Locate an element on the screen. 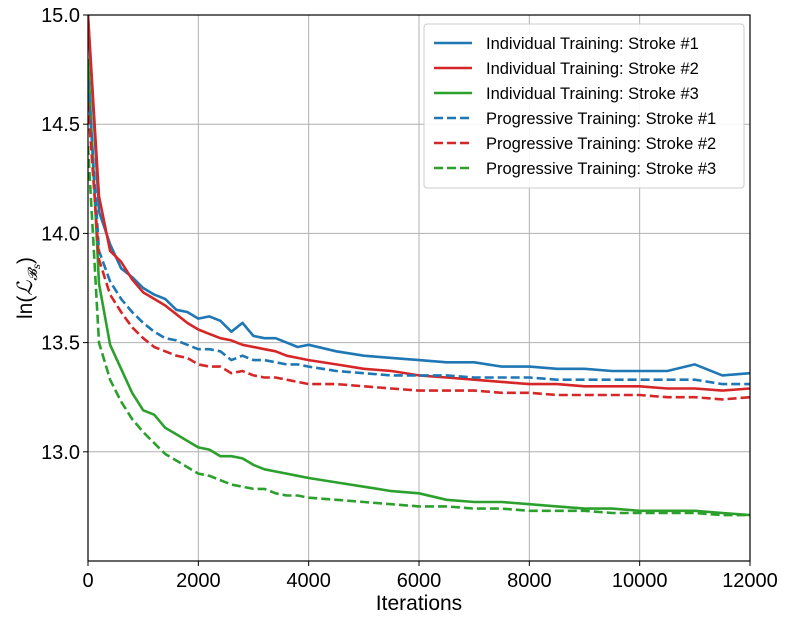 This screenshot has width=790, height=621. x-axis: 0 2000 4000 6000 8000 10000 12000 is located at coordinates (430, 576).